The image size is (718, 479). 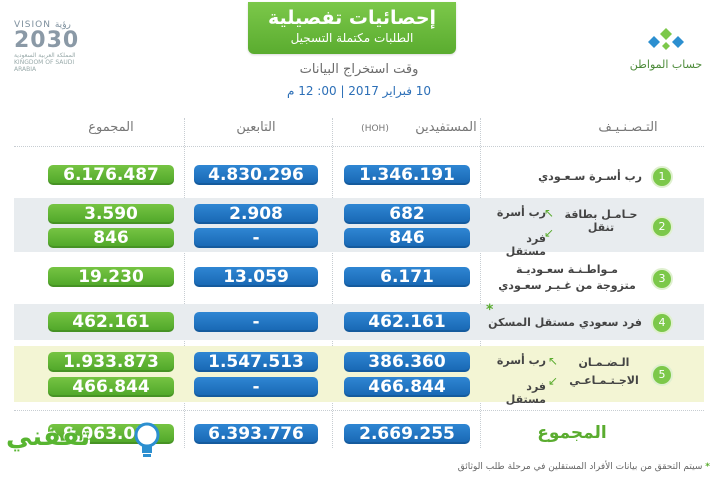 I want to click on total-cell: 462.161, so click(x=111, y=322).